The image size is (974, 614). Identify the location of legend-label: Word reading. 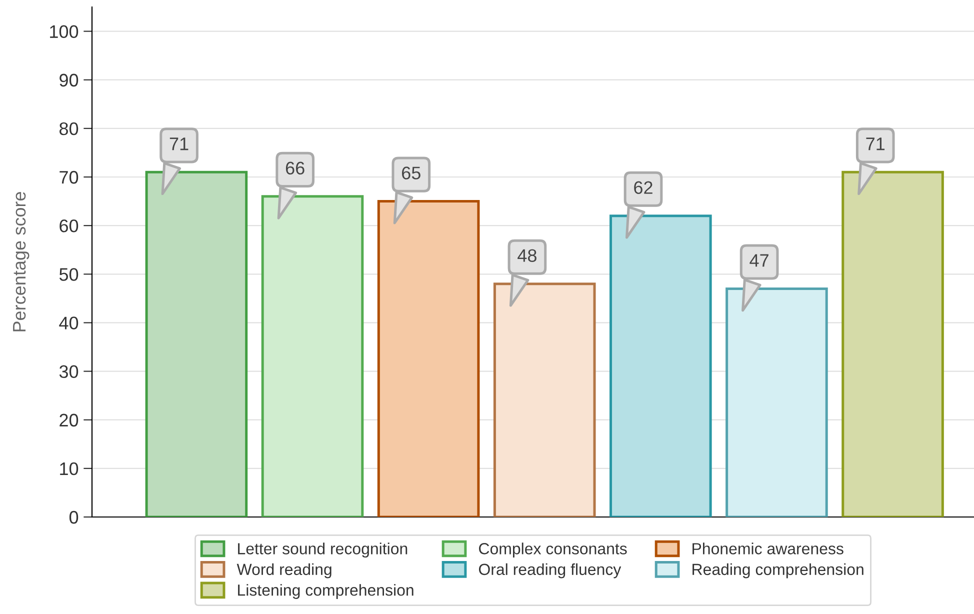
(284, 570).